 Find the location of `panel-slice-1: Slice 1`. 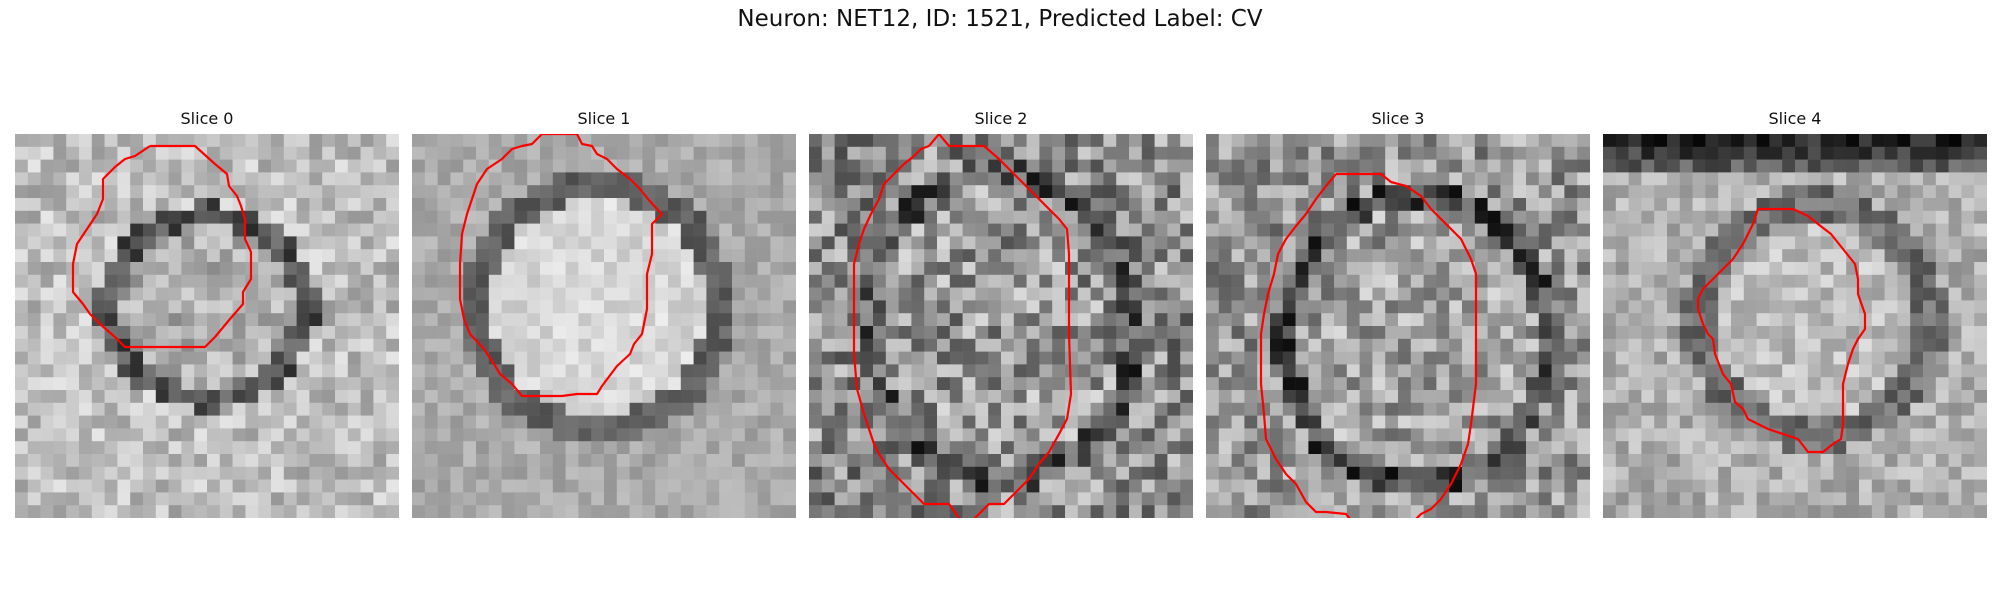

panel-slice-1: Slice 1 is located at coordinates (604, 313).